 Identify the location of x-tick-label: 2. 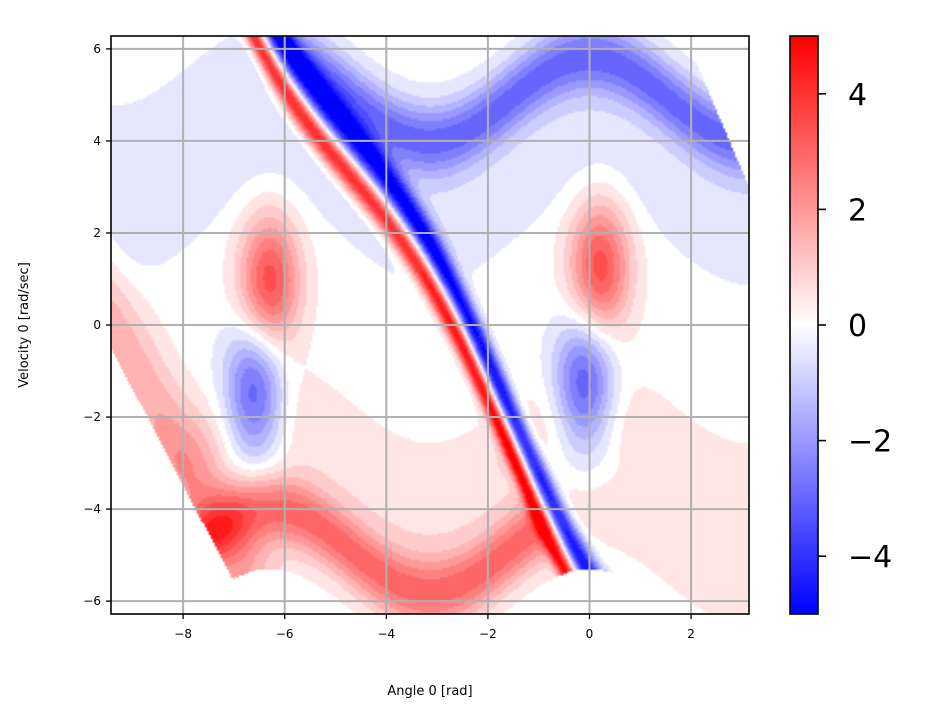
(691, 634).